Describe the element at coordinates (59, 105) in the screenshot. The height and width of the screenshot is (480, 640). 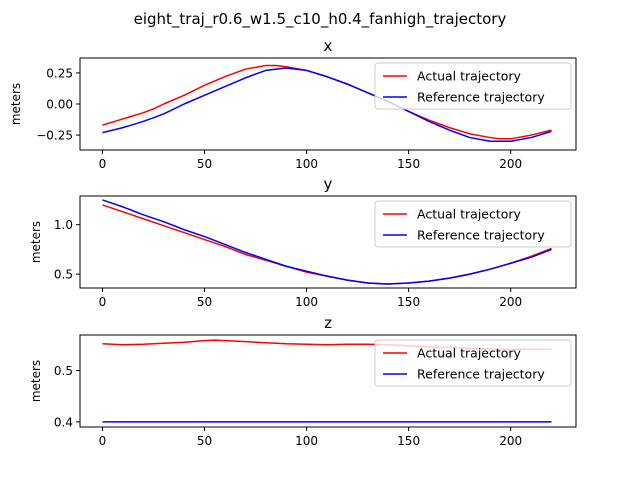
I see `y-tick-label: 0.00` at that location.